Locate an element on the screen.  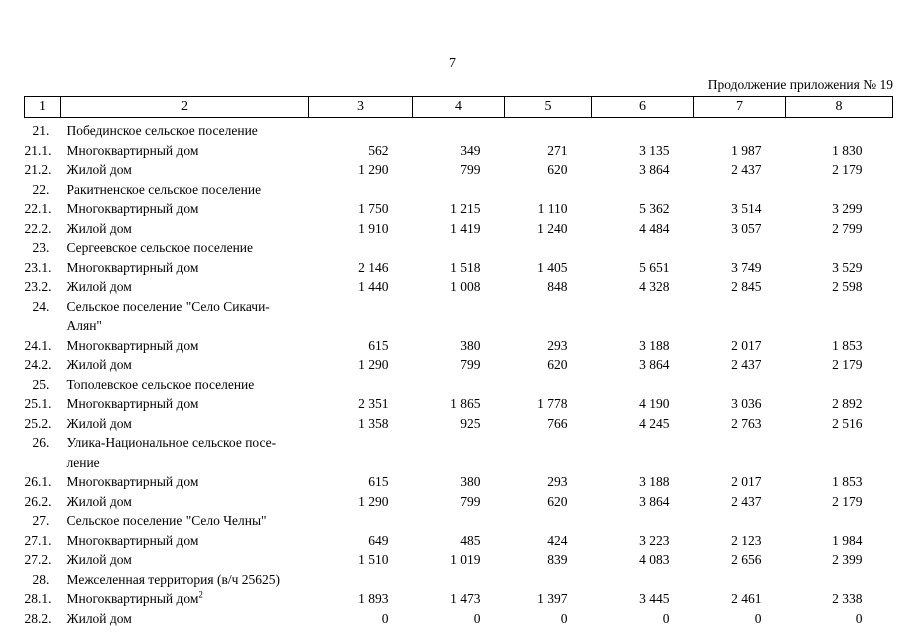
value-cell: 1 240 is located at coordinates (552, 228).